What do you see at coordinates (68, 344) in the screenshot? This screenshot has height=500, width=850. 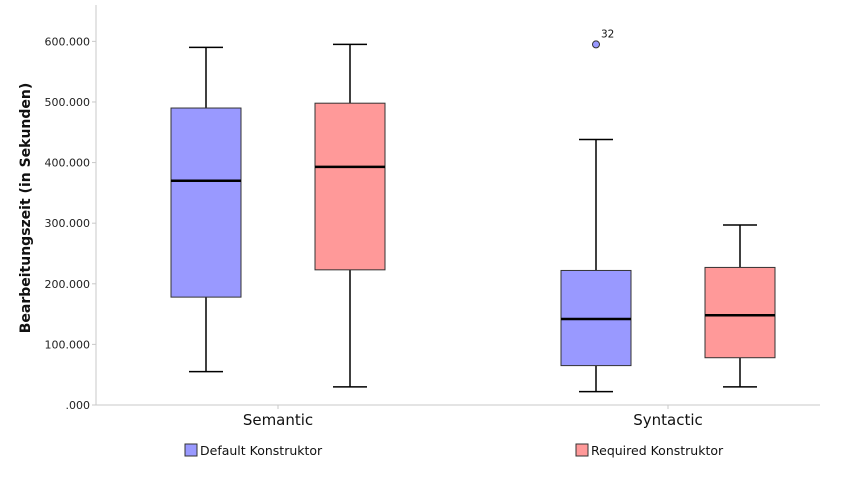 I see `y-tick-label: 100.000` at bounding box center [68, 344].